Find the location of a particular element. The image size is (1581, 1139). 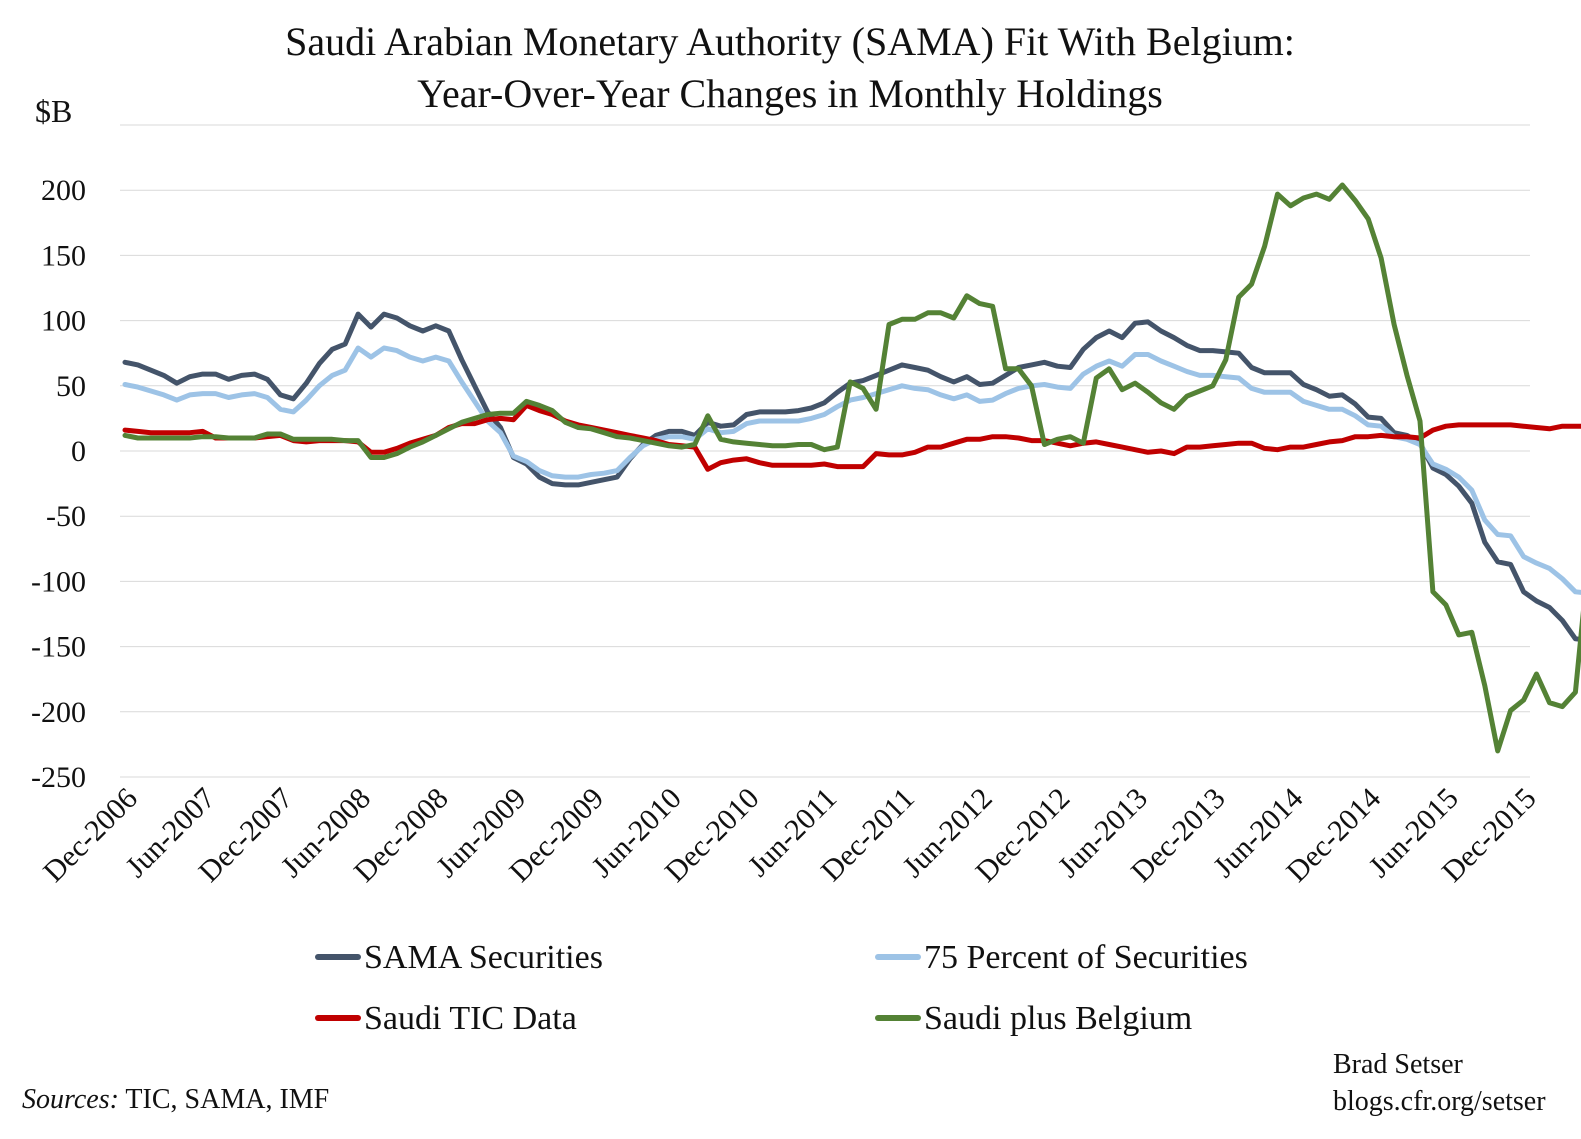

y-axis-unit-label: $B is located at coordinates (53, 111).